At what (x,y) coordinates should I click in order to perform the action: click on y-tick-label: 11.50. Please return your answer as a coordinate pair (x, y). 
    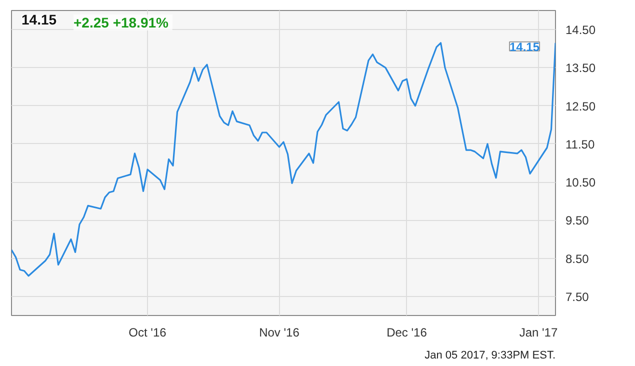
    Looking at the image, I should click on (580, 144).